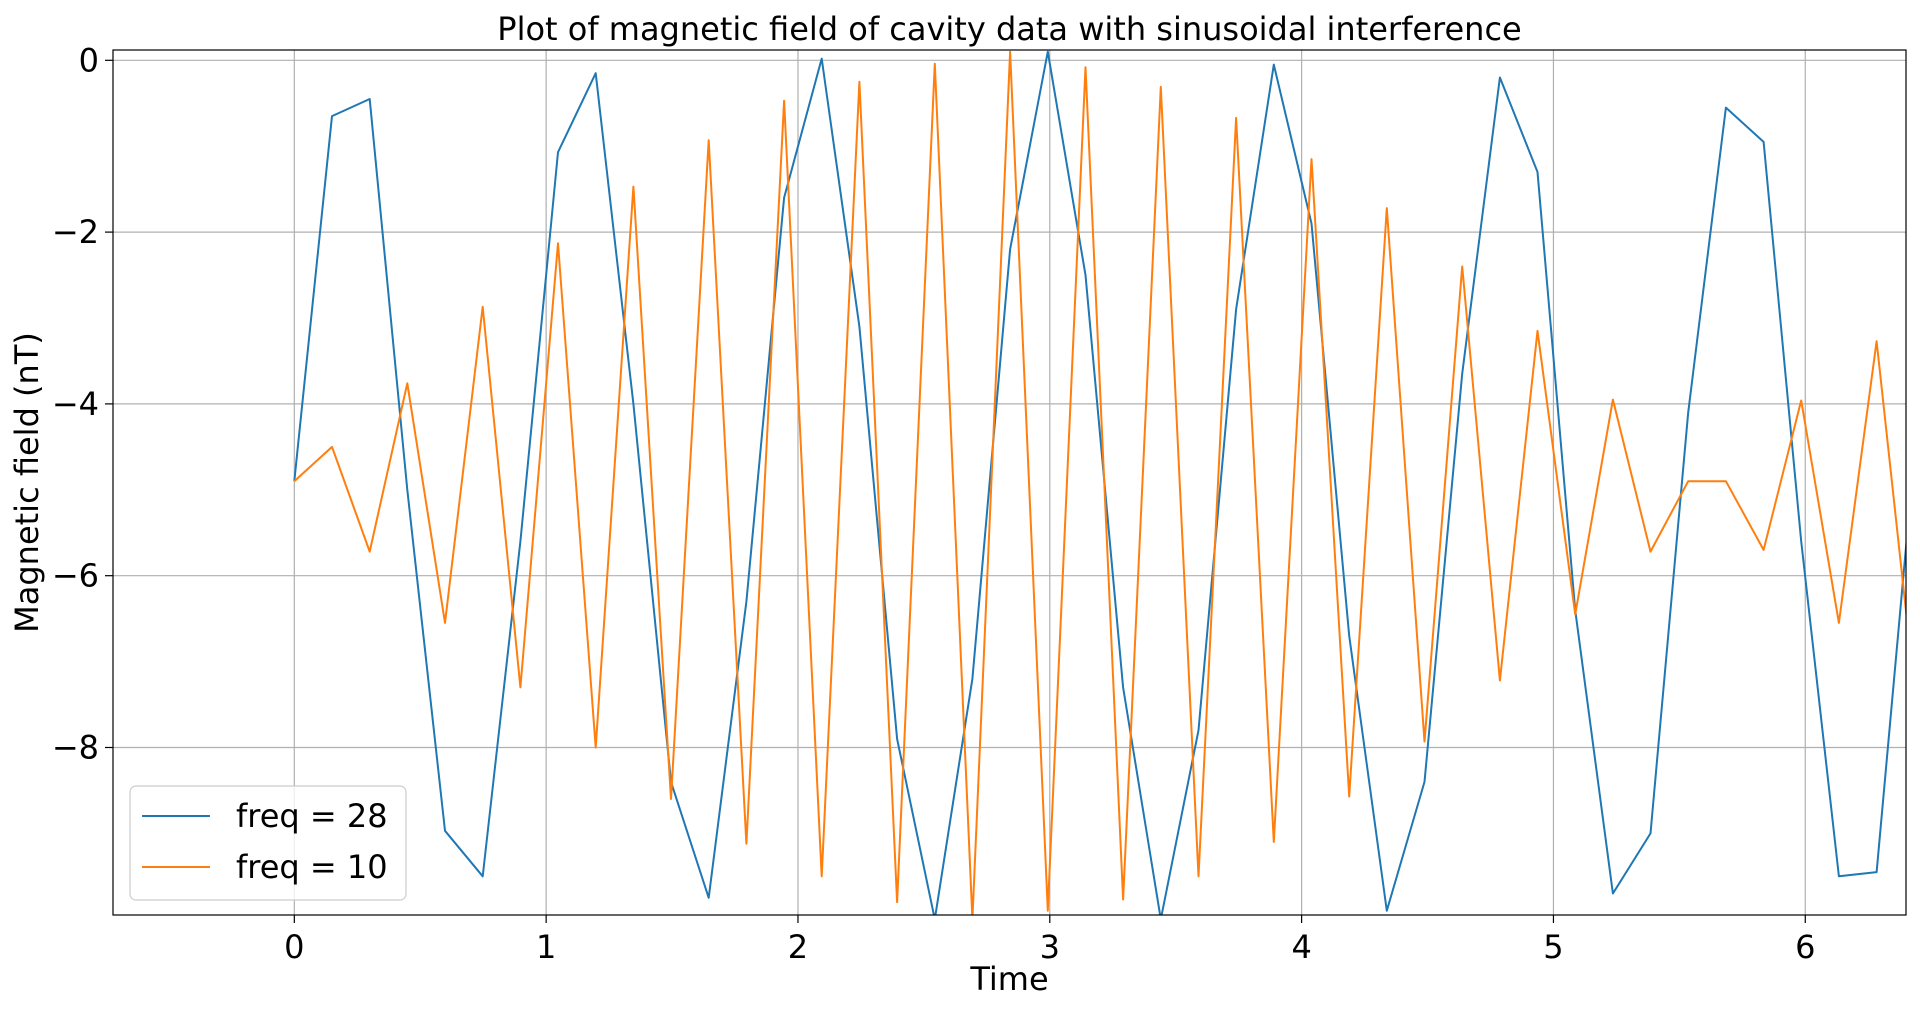 The height and width of the screenshot is (1011, 1920). I want to click on y-tick-label: −4, so click(75, 404).